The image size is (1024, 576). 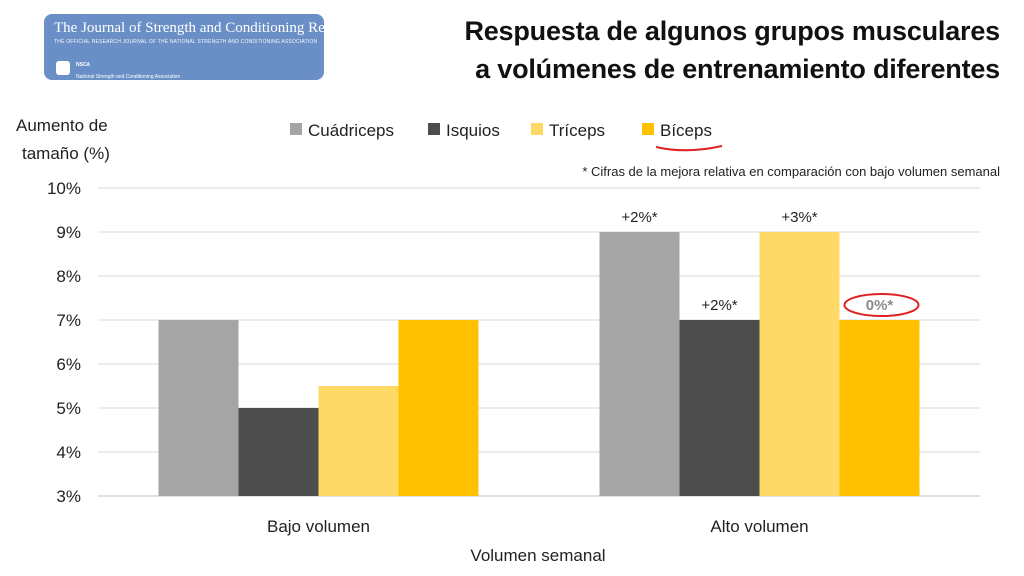 What do you see at coordinates (537, 555) in the screenshot?
I see `x-axis-label: Volumen semanal` at bounding box center [537, 555].